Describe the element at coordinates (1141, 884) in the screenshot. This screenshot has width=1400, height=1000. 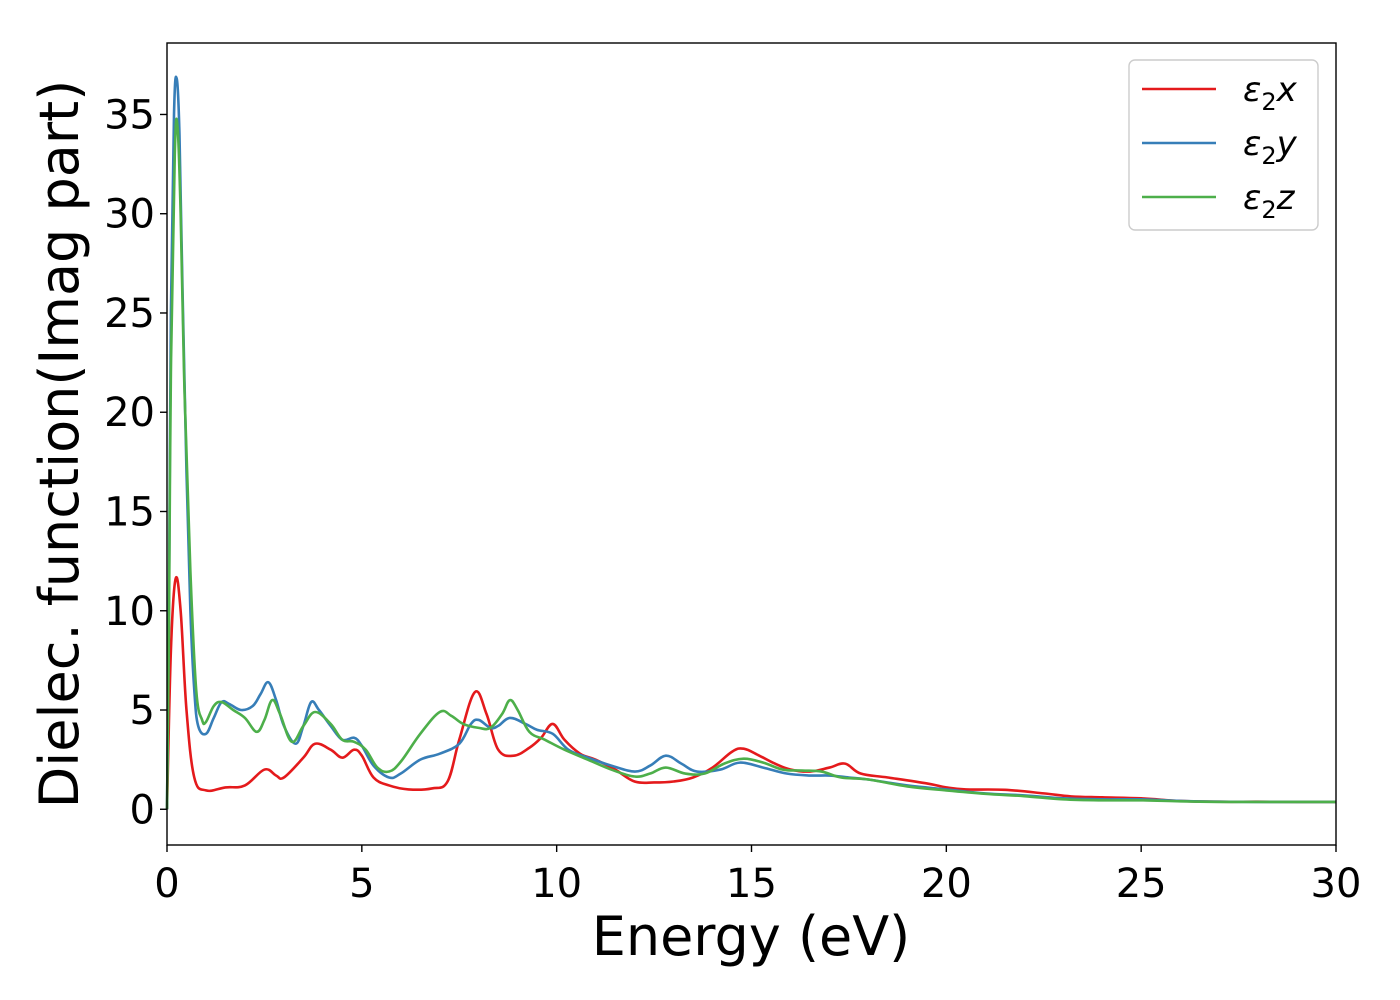
I see `x-tick-label: 25` at that location.